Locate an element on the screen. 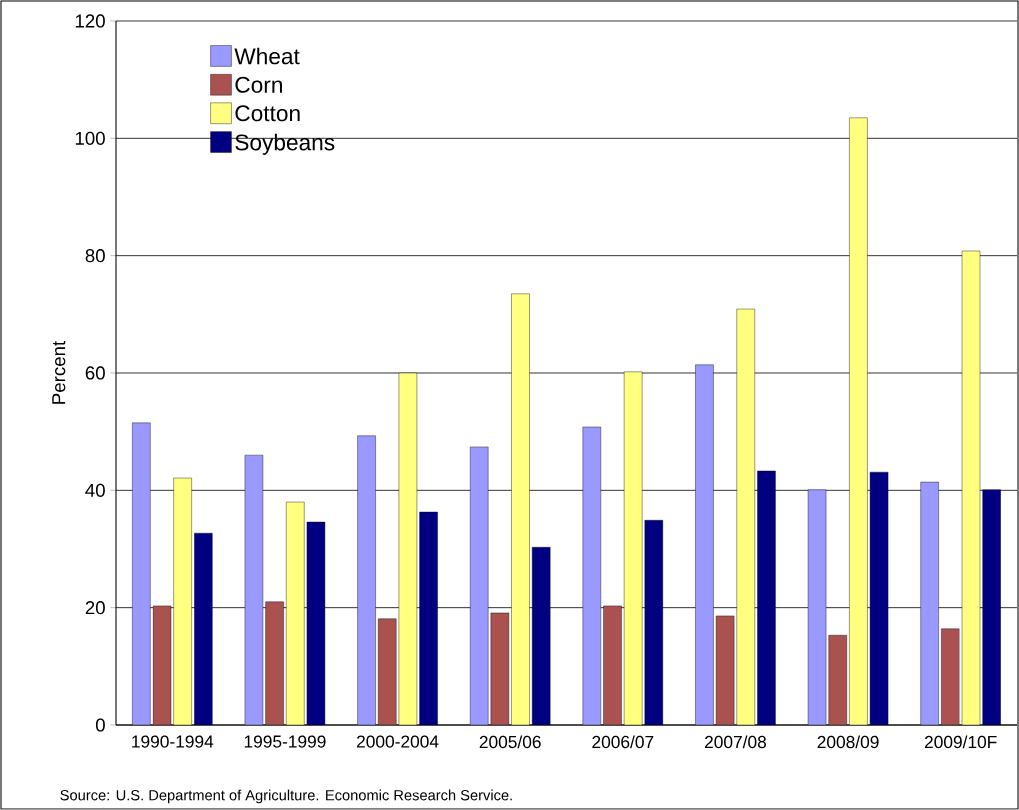  x-tick-label: 2008/09 is located at coordinates (848, 742).